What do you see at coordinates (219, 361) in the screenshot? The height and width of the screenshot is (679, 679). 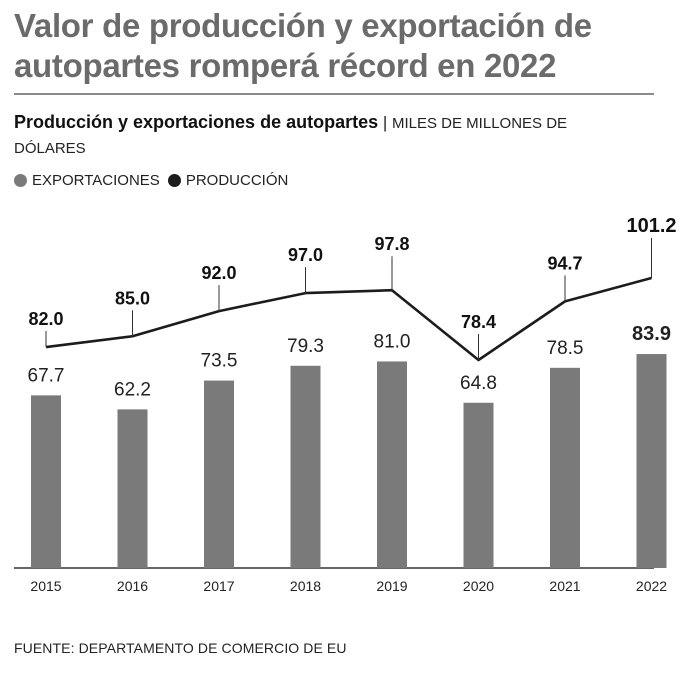 I see `bar-label-2017: 73.5` at bounding box center [219, 361].